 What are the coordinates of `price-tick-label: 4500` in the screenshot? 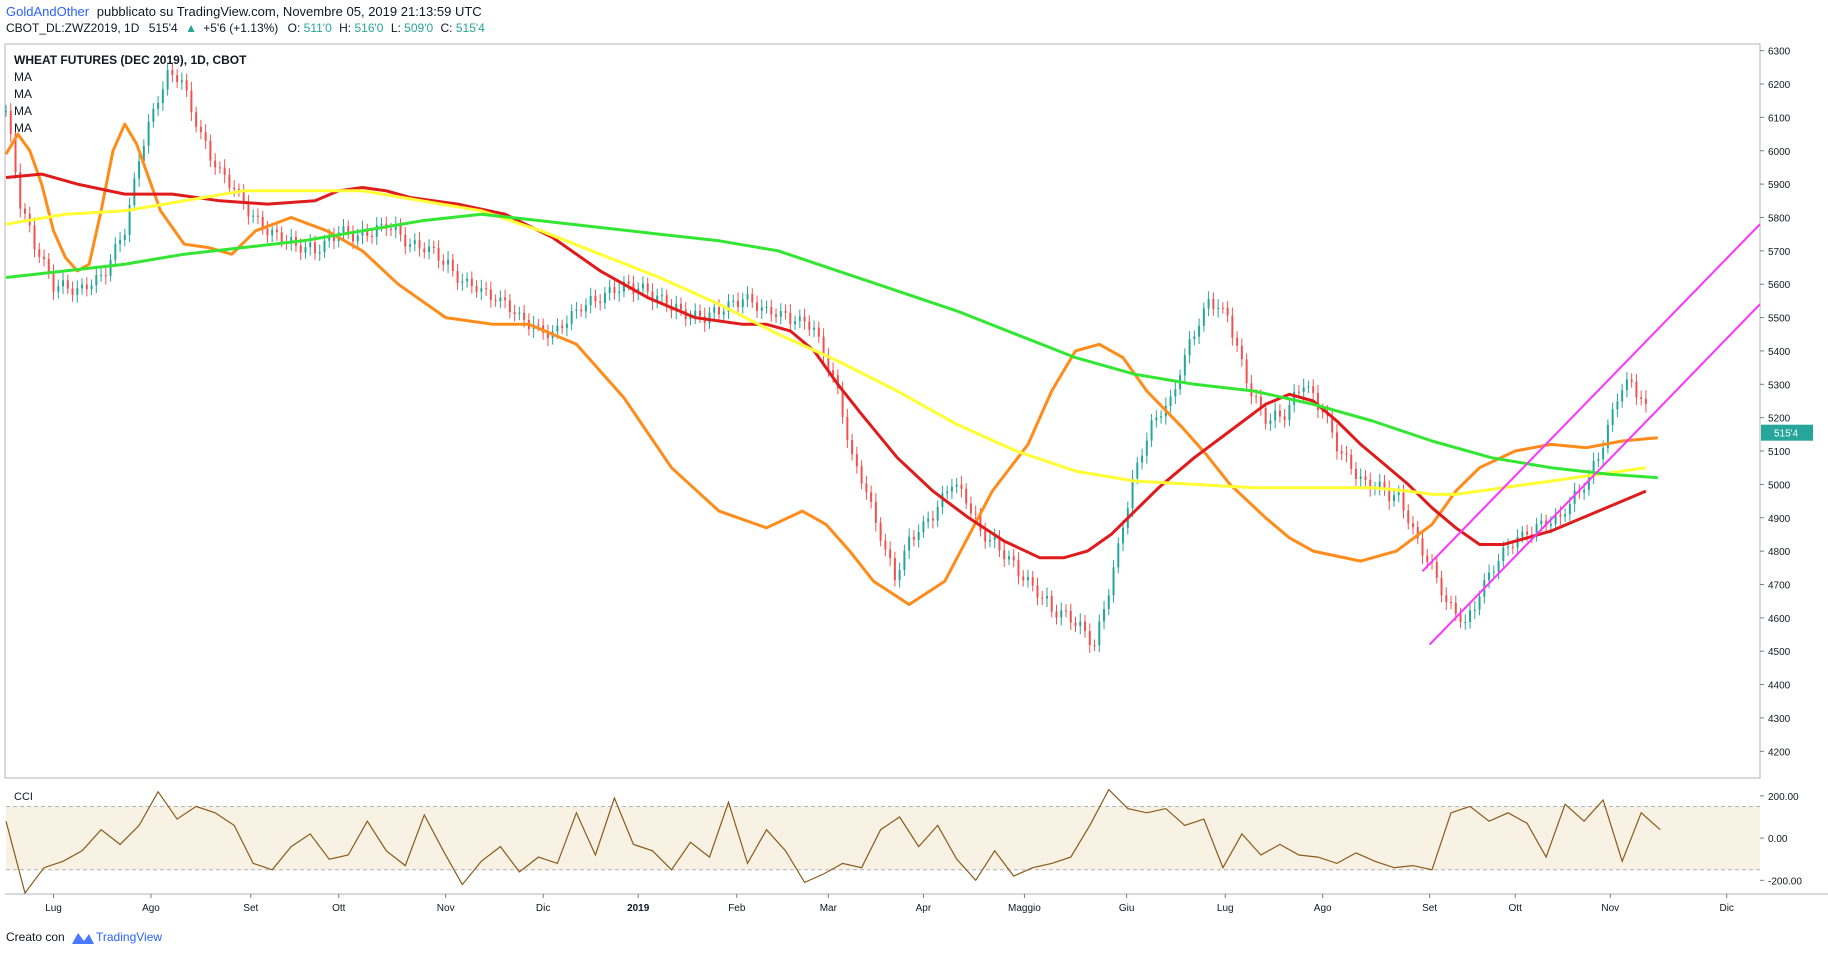 It's located at (1779, 652).